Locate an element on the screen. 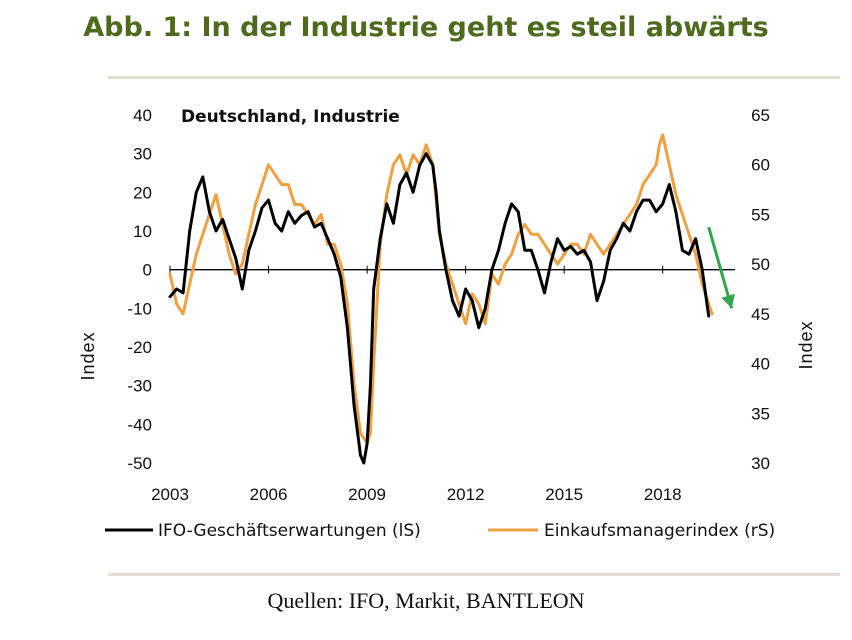  chart-inner-title: Deutschland, Industrie is located at coordinates (290, 117).